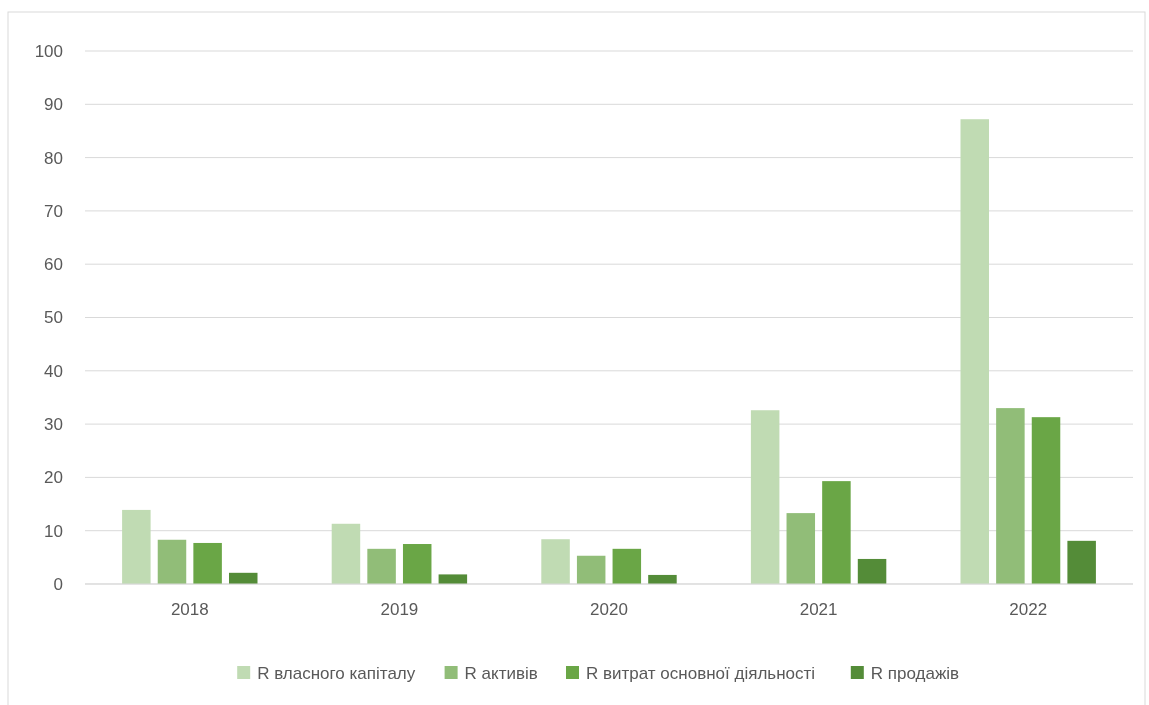 This screenshot has width=1149, height=705. I want to click on y-tick-label: 80, so click(53, 158).